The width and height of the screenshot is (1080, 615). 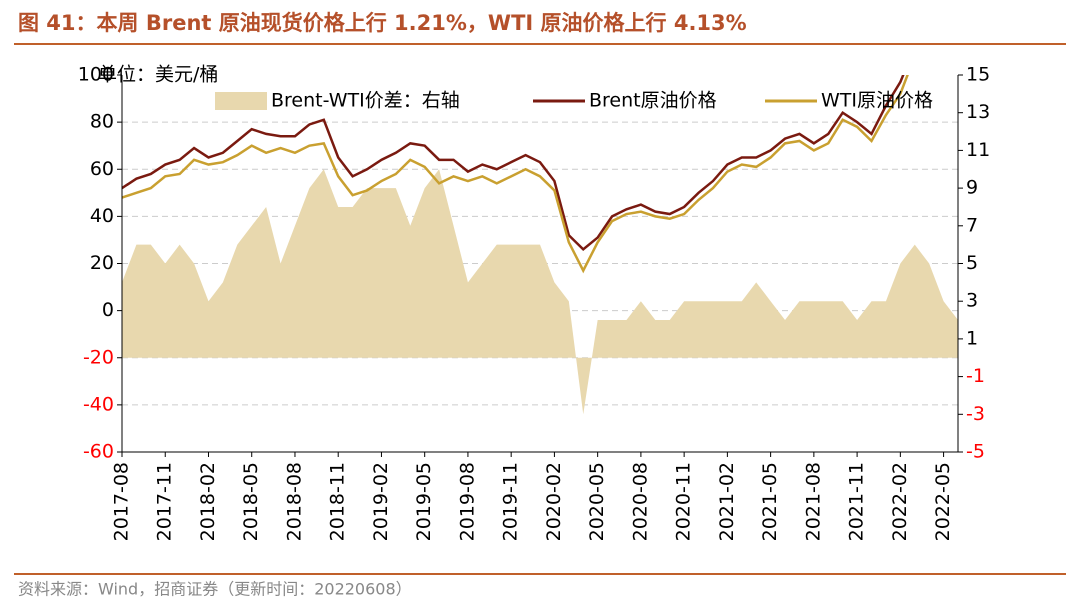 What do you see at coordinates (640, 501) in the screenshot?
I see `x-tick-label: 2020-08` at bounding box center [640, 501].